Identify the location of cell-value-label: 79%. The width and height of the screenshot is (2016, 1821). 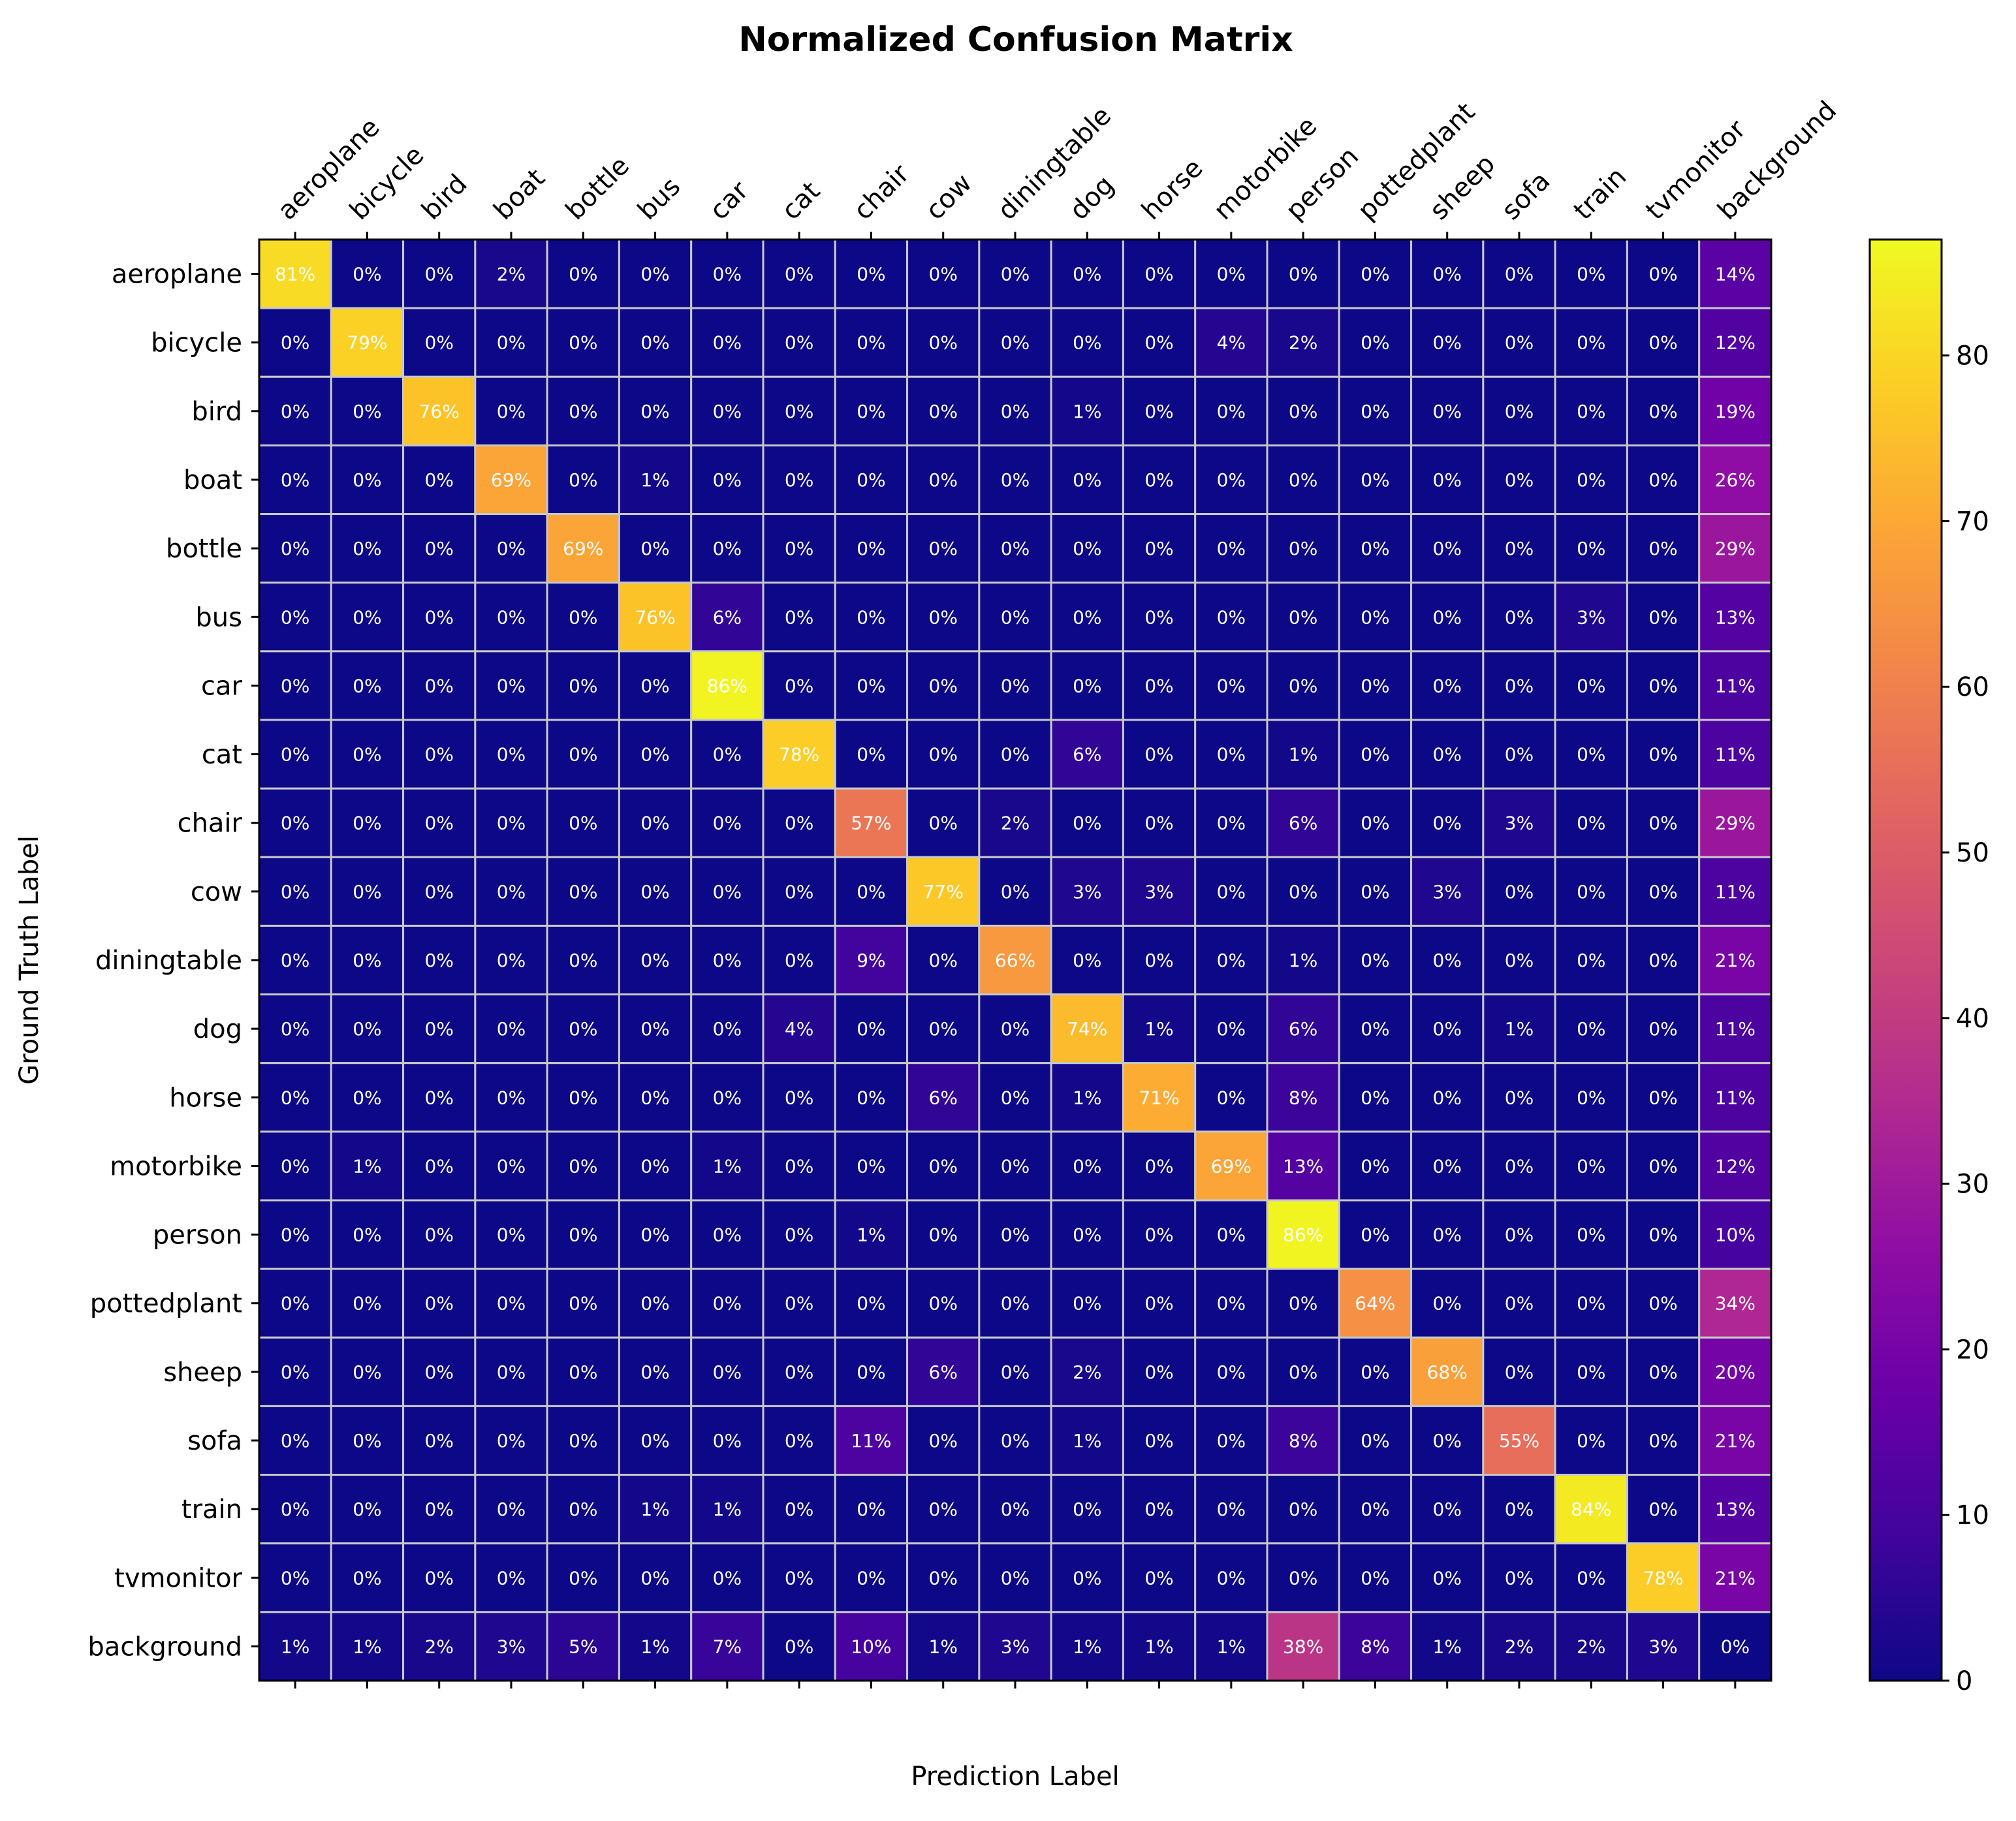
(367, 343).